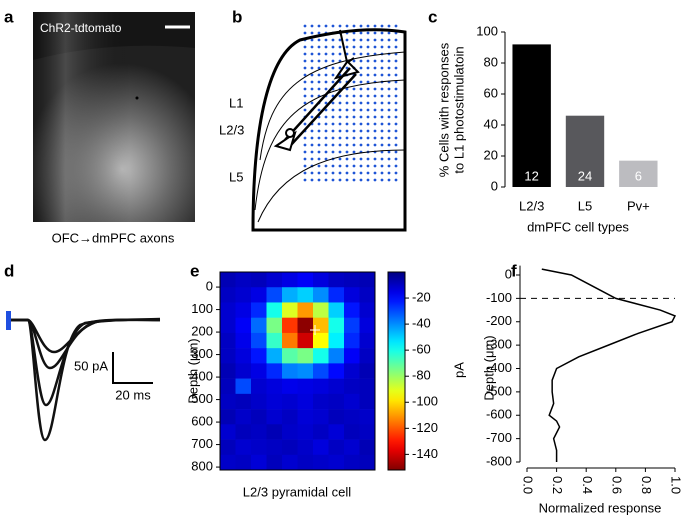 The width and height of the screenshot is (685, 519). What do you see at coordinates (487, 30) in the screenshot?
I see `y-tick-label: 100` at bounding box center [487, 30].